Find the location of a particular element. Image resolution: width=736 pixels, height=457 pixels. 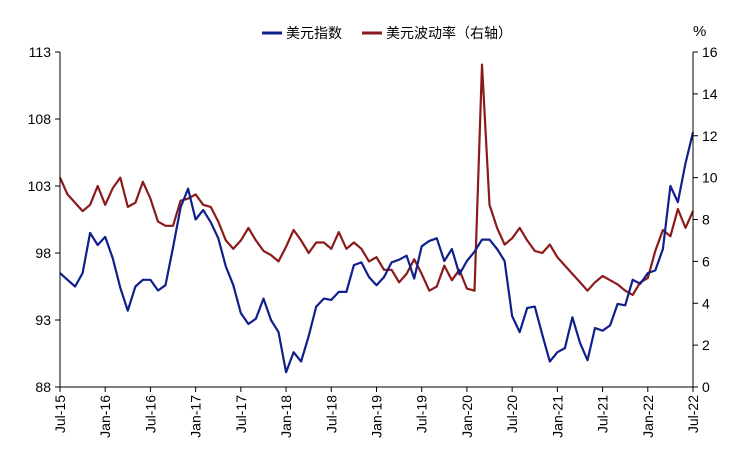

right-tick-label: 6 is located at coordinates (706, 261).